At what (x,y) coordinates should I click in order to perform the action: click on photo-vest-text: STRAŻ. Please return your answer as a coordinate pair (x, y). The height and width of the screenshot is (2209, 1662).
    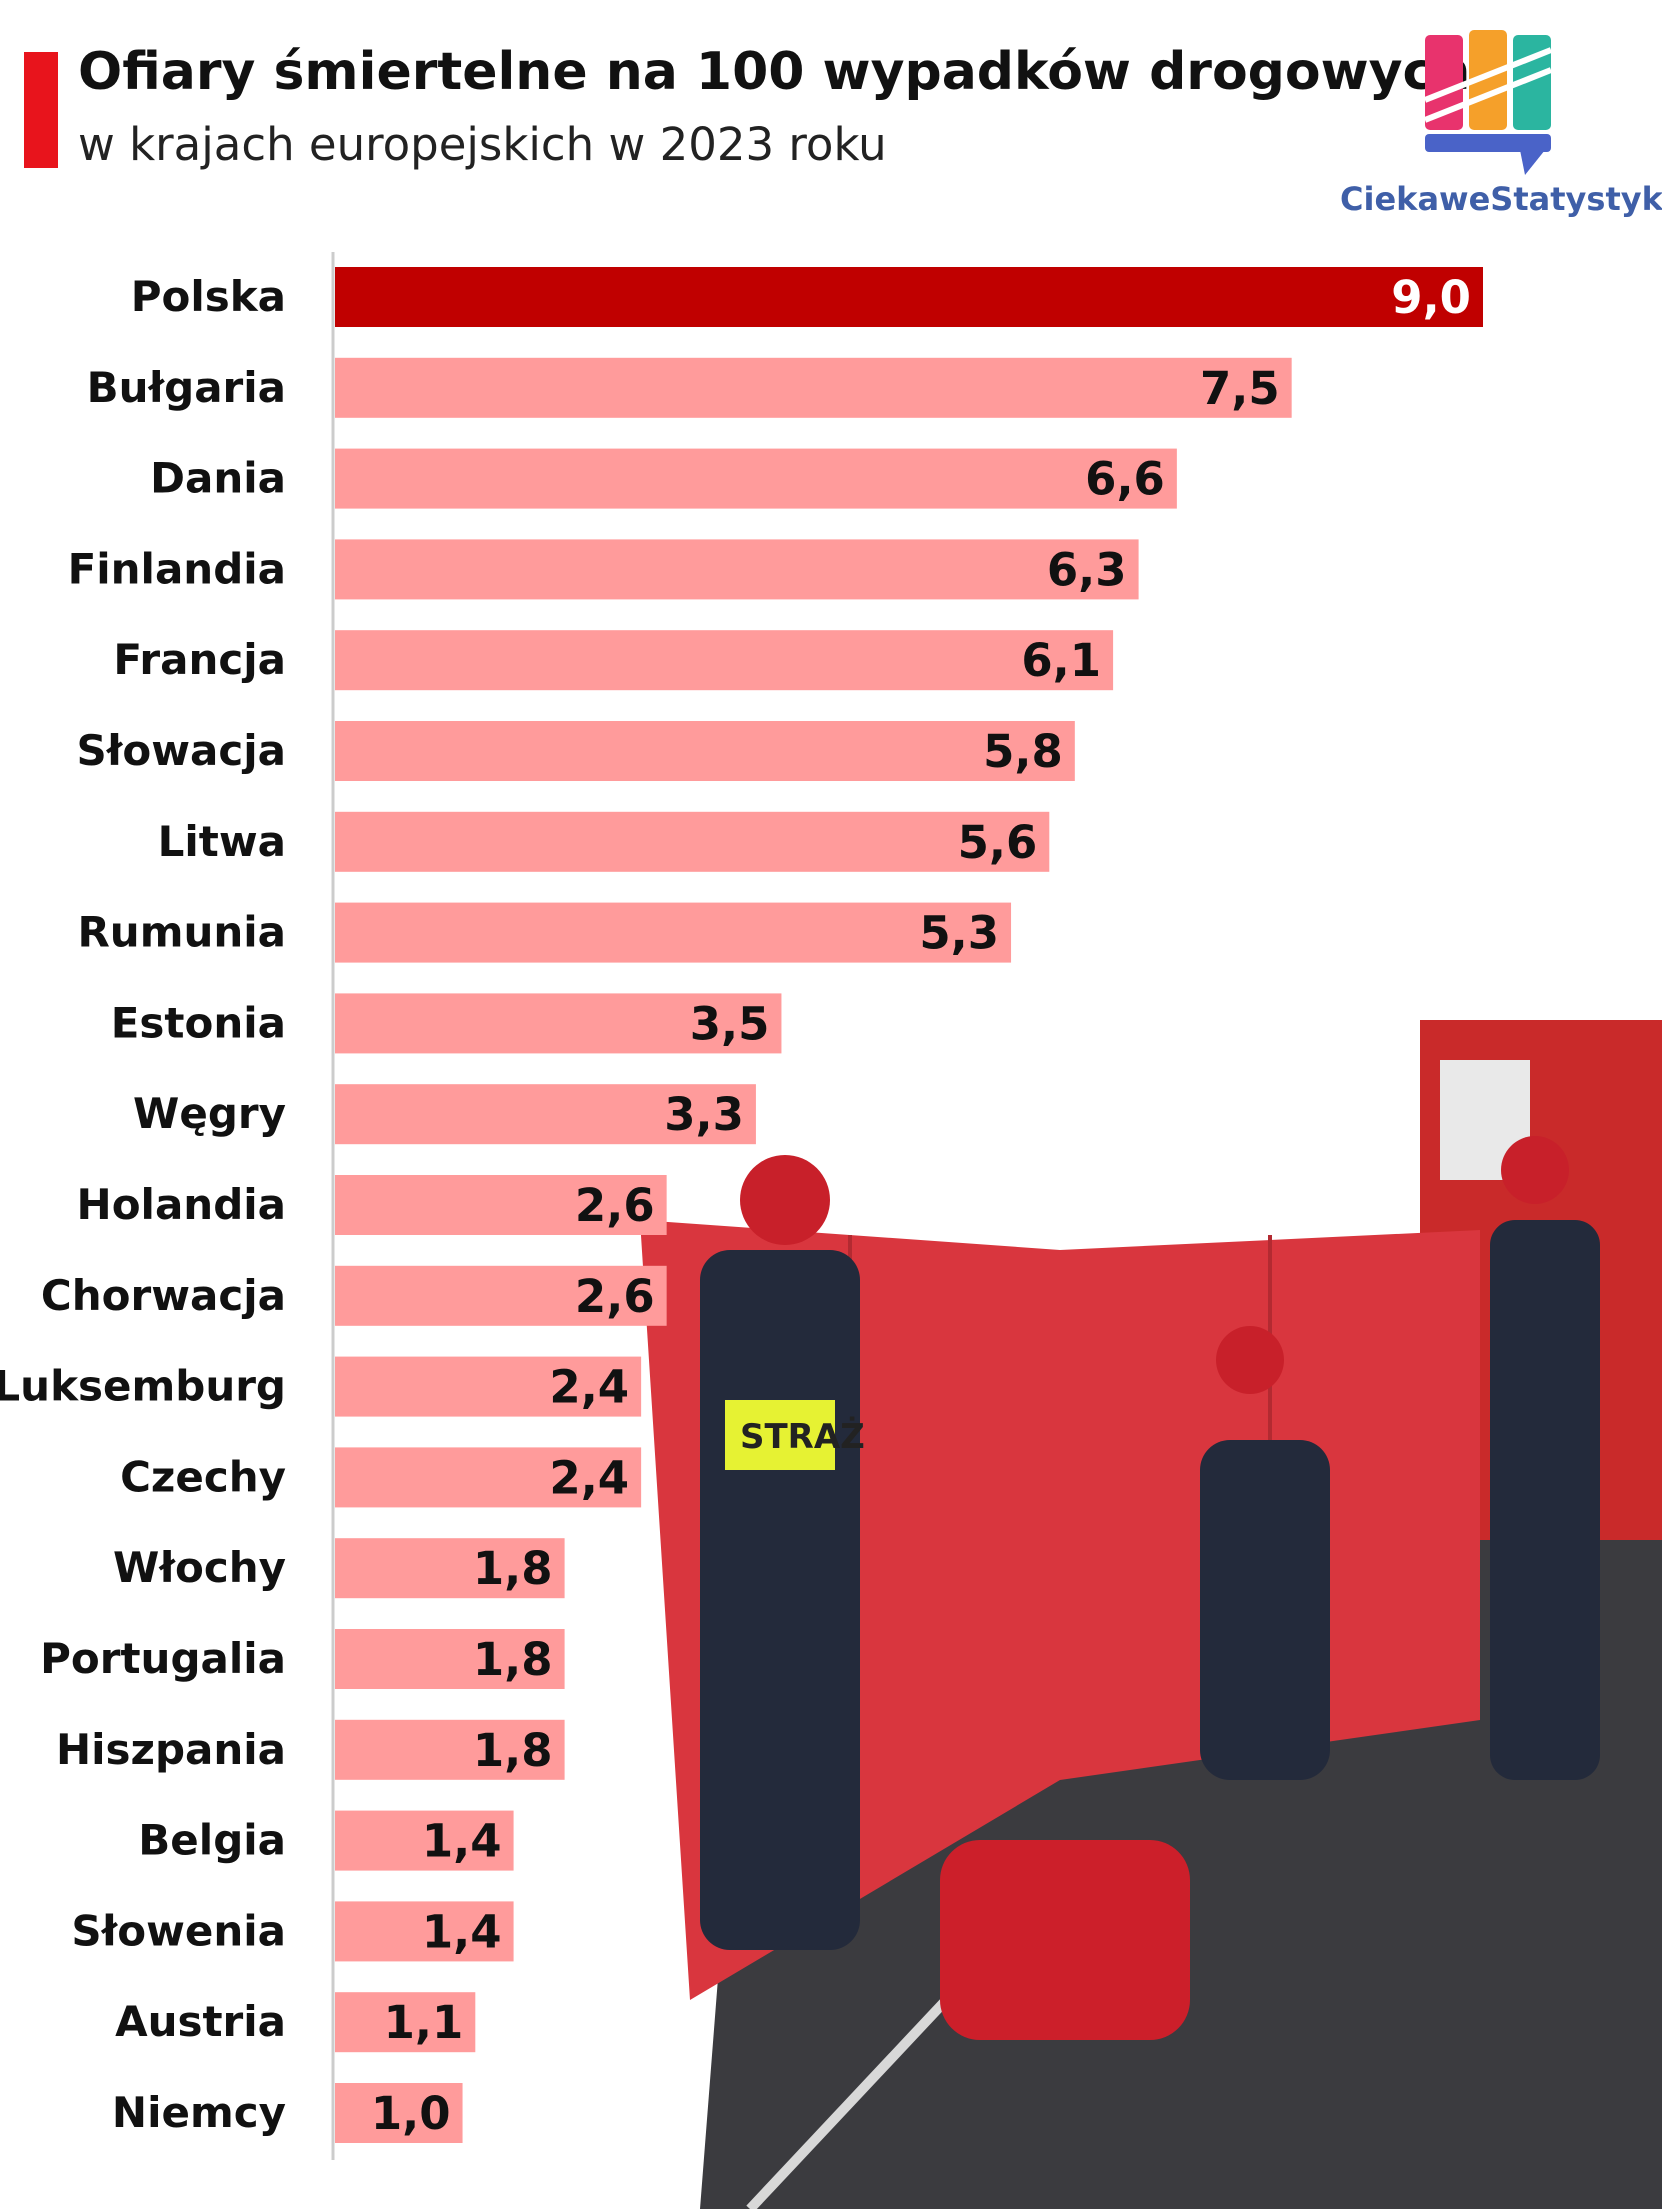
    Looking at the image, I should click on (802, 1436).